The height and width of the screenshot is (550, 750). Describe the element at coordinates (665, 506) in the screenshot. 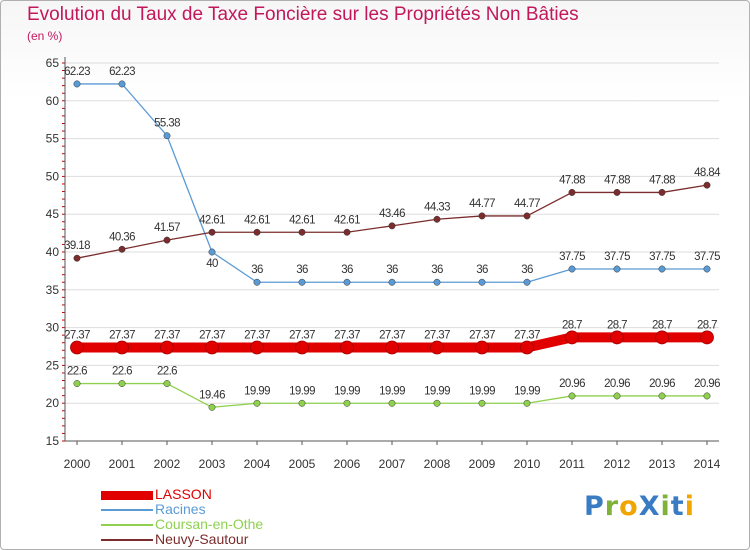

I see `logo-letter: i` at that location.